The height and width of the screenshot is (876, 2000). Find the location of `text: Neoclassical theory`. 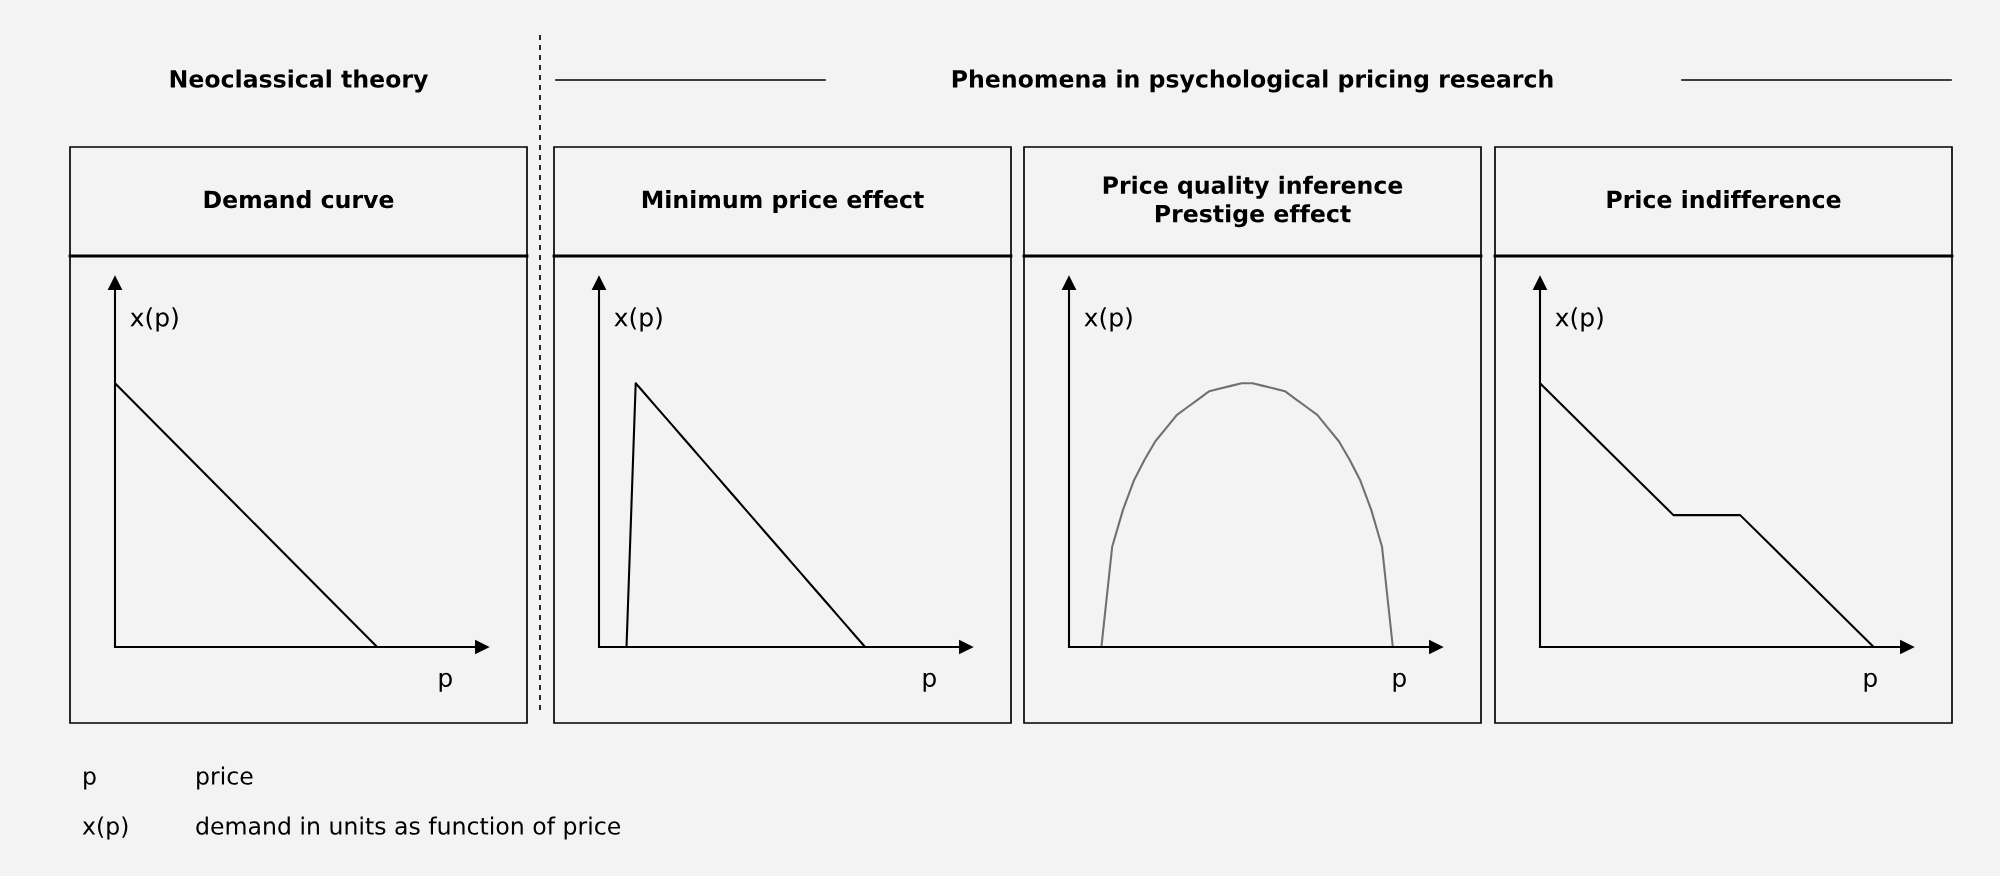

text: Neoclassical theory is located at coordinates (299, 81).